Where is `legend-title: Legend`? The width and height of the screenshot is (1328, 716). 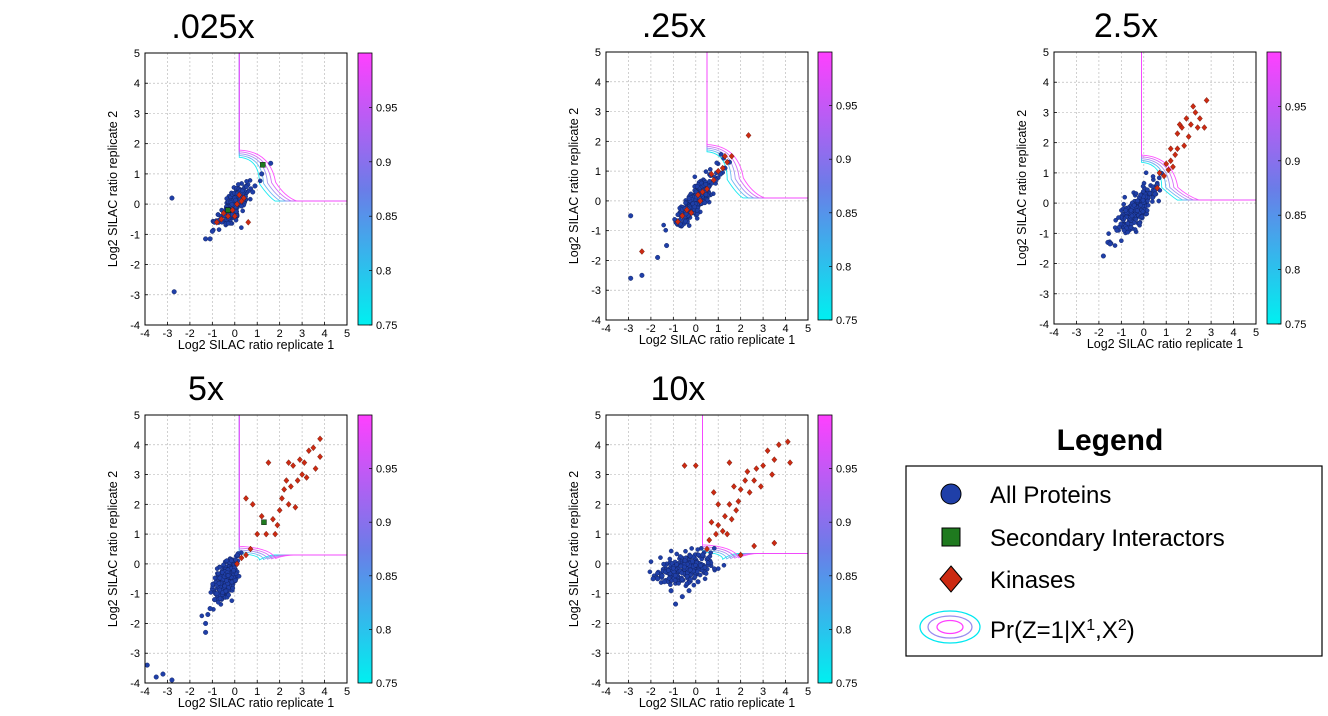
legend-title: Legend is located at coordinates (1110, 440).